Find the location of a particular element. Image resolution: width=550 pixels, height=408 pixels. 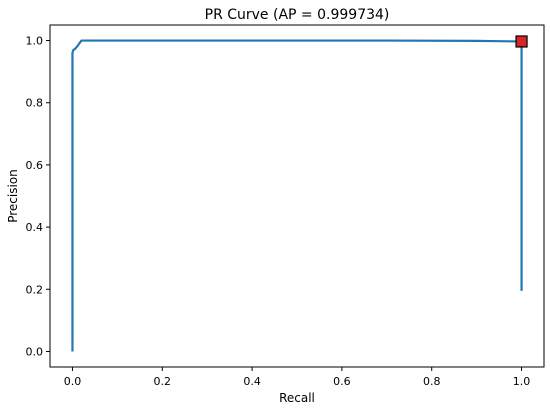

operating-point-marker is located at coordinates (521, 41).